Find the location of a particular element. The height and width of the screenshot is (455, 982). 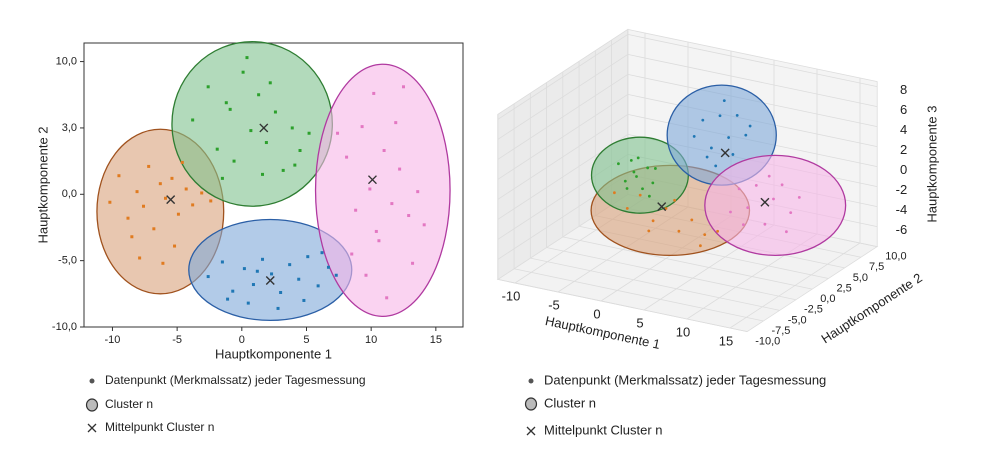

z-tick-label: -2 is located at coordinates (902, 189).